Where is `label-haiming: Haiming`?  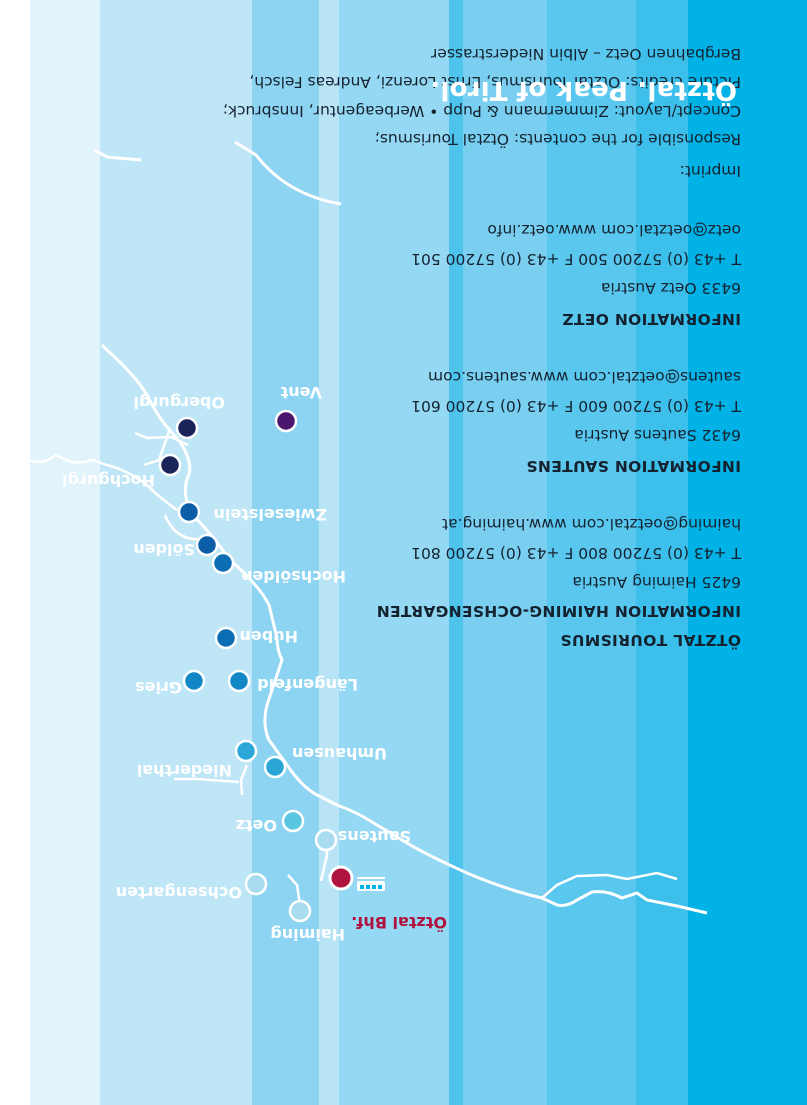
label-haiming: Haiming is located at coordinates (307, 934).